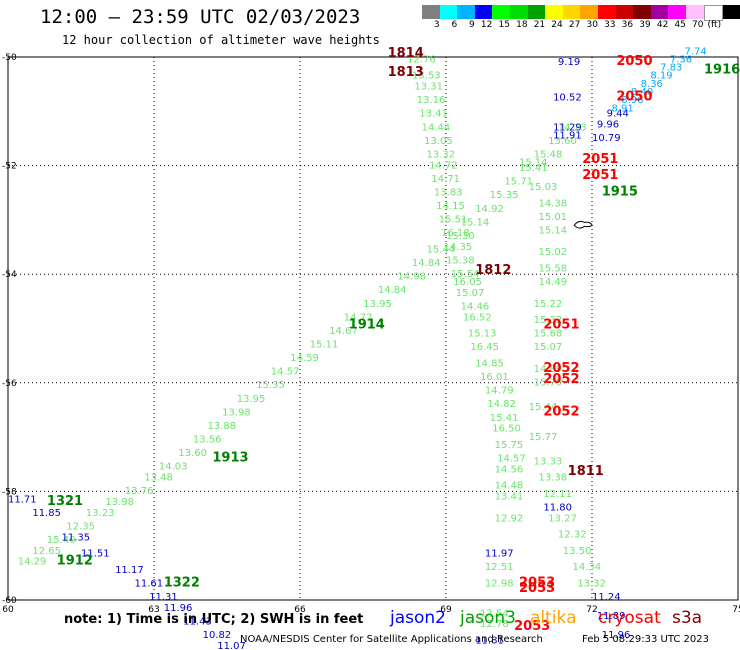 The image size is (740, 650). What do you see at coordinates (681, 59) in the screenshot?
I see `swh-value-label: 7.36` at bounding box center [681, 59].